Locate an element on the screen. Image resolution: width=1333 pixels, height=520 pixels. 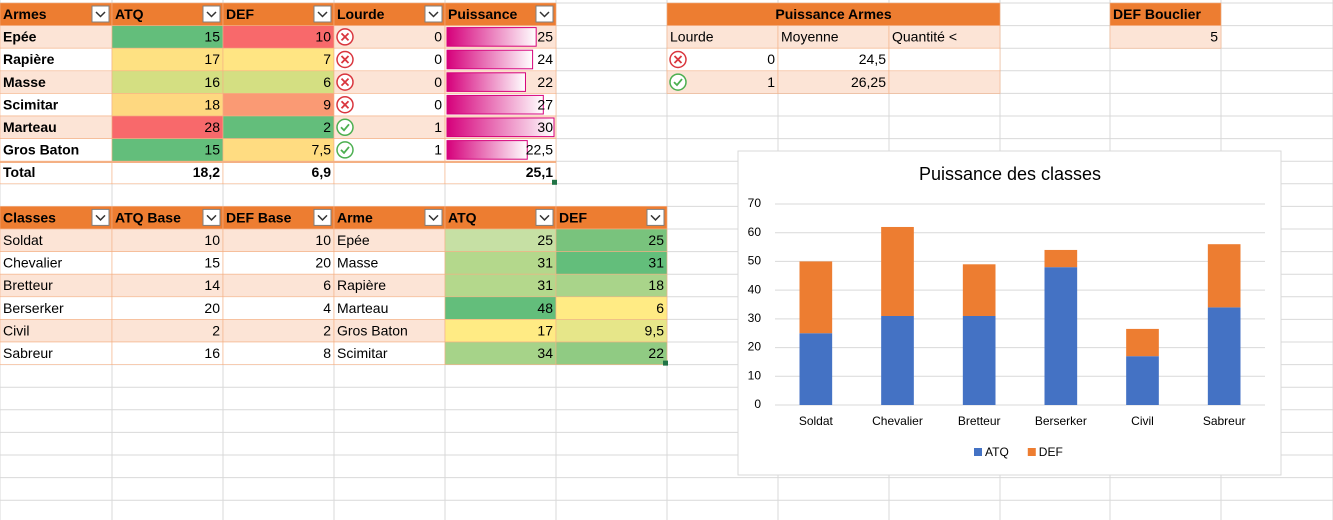
class-cell-text: Gros Baton is located at coordinates (372, 330).